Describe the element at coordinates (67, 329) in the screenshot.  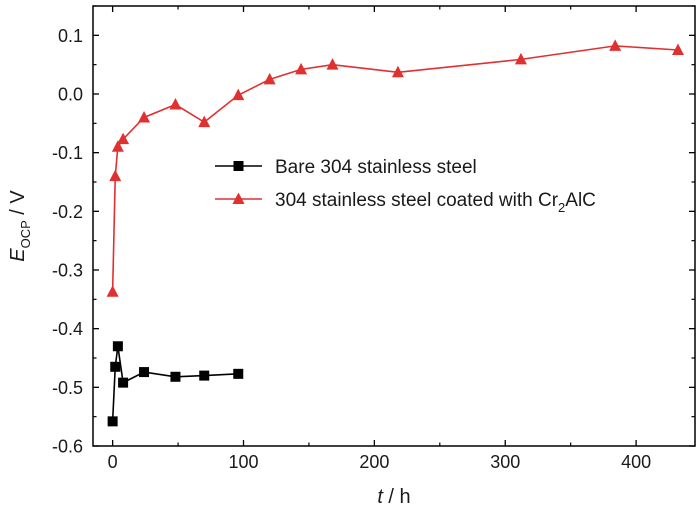
I see `y-tick-label: -0.4` at that location.